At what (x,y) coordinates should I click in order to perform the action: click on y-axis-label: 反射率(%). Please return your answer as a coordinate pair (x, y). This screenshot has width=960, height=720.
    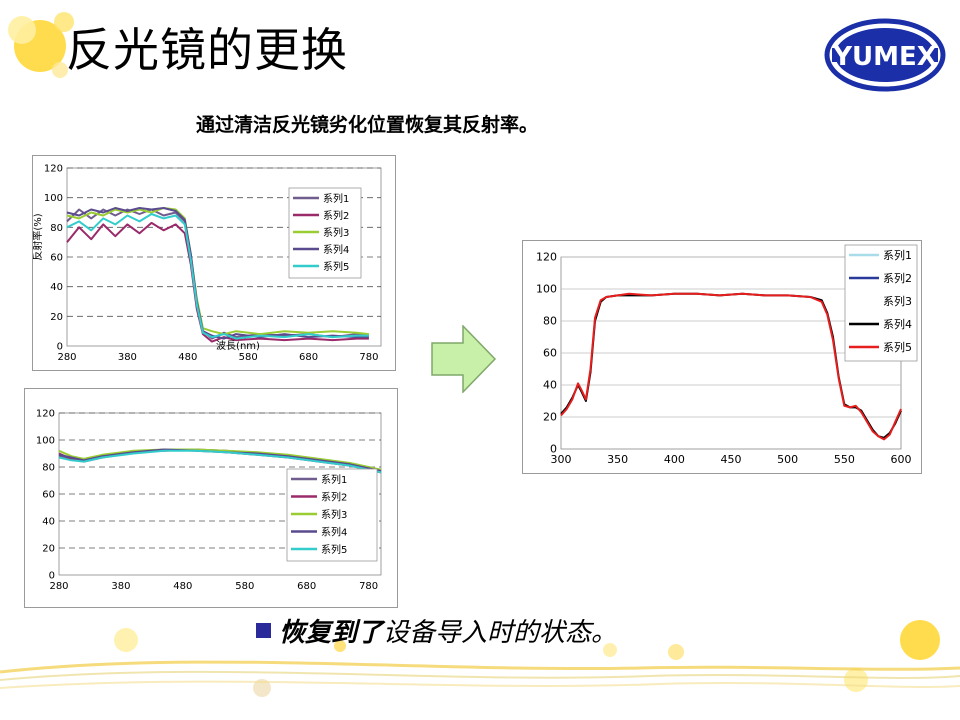
    Looking at the image, I should click on (38, 236).